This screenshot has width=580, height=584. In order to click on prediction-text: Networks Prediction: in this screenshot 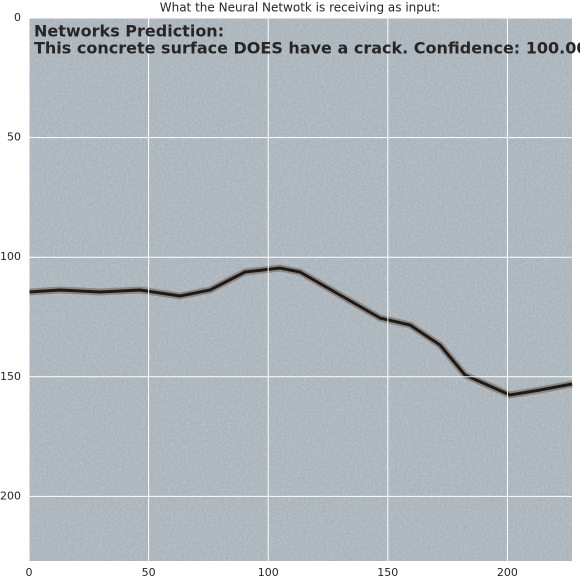, I will do `click(129, 31)`.